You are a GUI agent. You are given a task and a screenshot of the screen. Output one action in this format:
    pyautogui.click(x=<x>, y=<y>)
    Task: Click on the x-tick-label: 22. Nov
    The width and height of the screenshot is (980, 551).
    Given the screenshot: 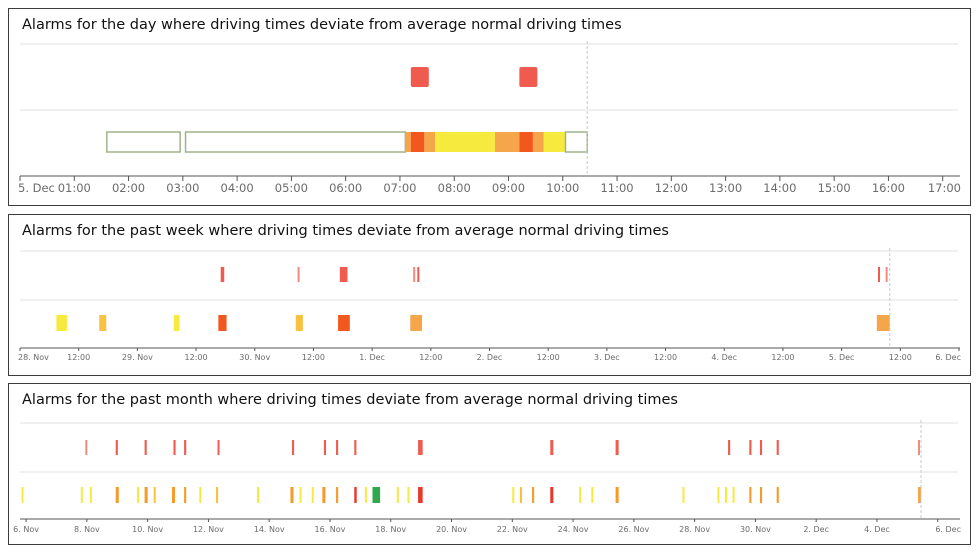 What is the action you would take?
    pyautogui.click(x=512, y=529)
    